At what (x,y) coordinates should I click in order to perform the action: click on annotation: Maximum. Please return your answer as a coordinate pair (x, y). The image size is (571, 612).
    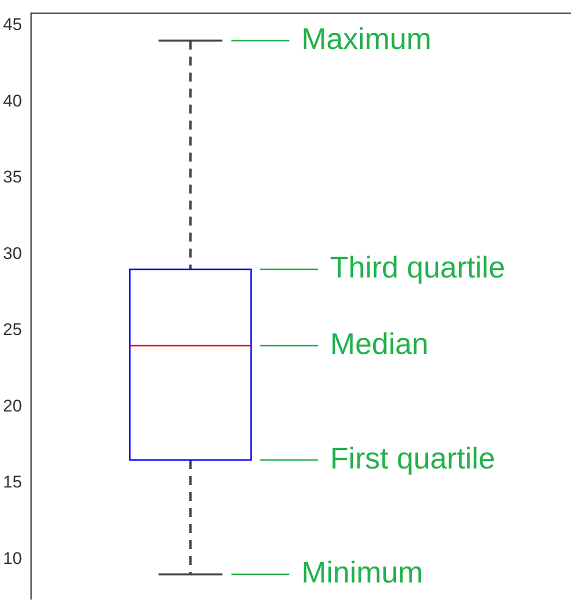
    Looking at the image, I should click on (366, 39).